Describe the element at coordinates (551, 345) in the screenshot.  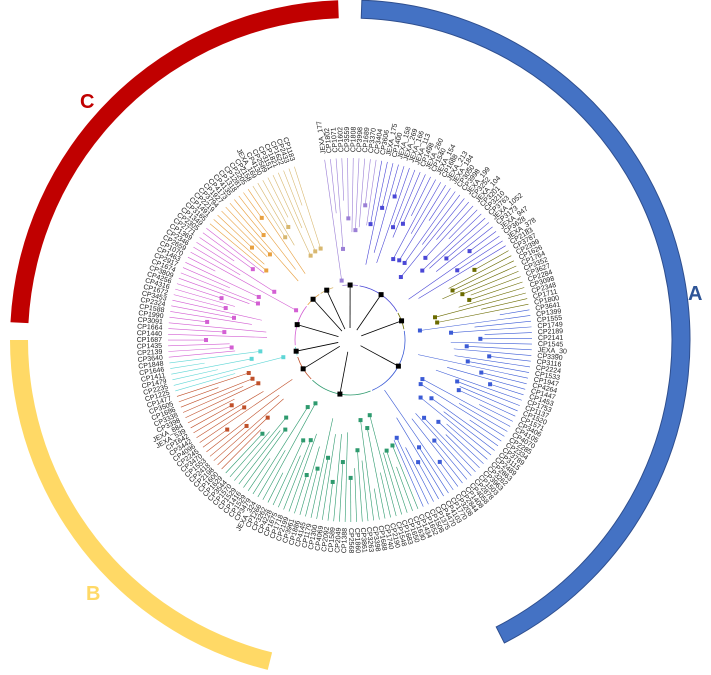
I see `tip-label: CP1545` at that location.